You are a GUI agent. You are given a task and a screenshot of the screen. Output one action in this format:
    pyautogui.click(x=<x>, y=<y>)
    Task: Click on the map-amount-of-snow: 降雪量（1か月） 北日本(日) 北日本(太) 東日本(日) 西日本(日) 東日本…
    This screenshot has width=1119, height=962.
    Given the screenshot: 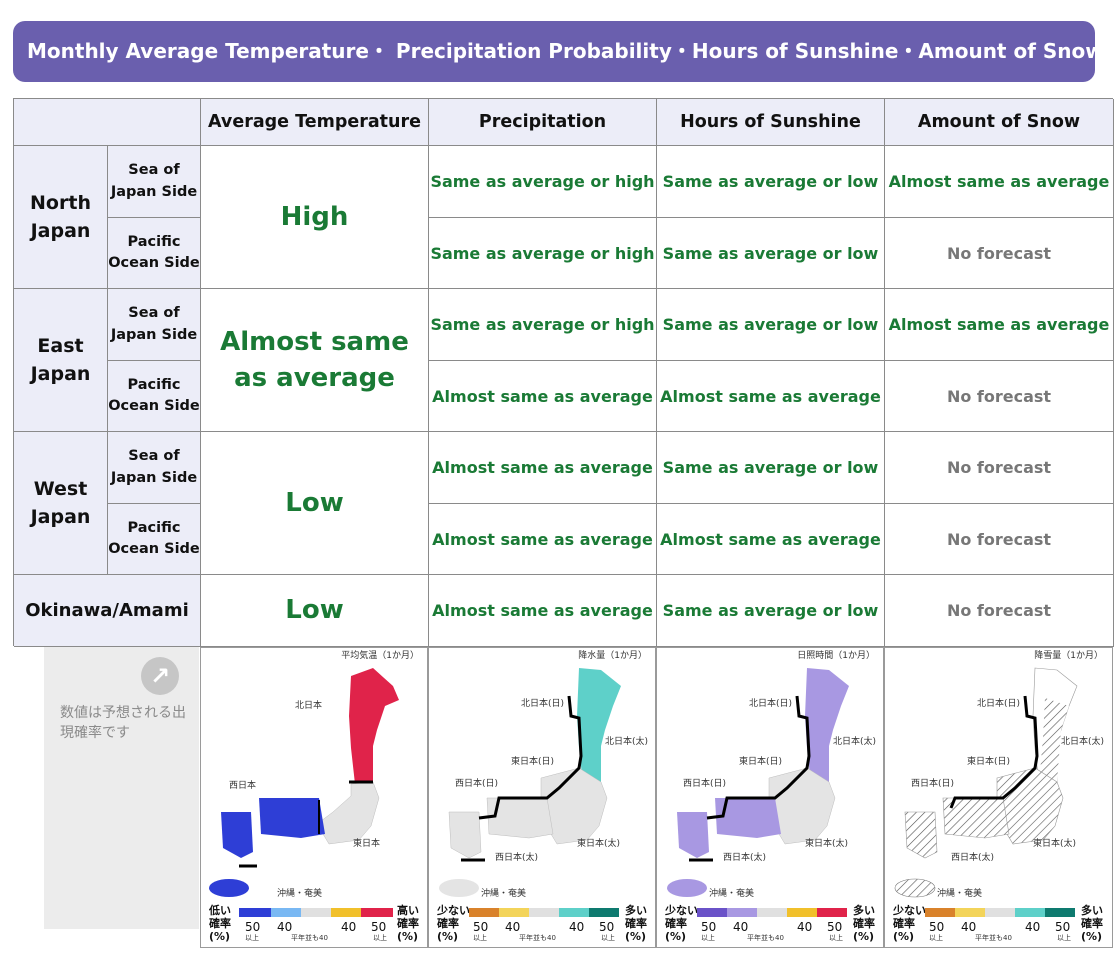 What is the action you would take?
    pyautogui.click(x=998, y=797)
    